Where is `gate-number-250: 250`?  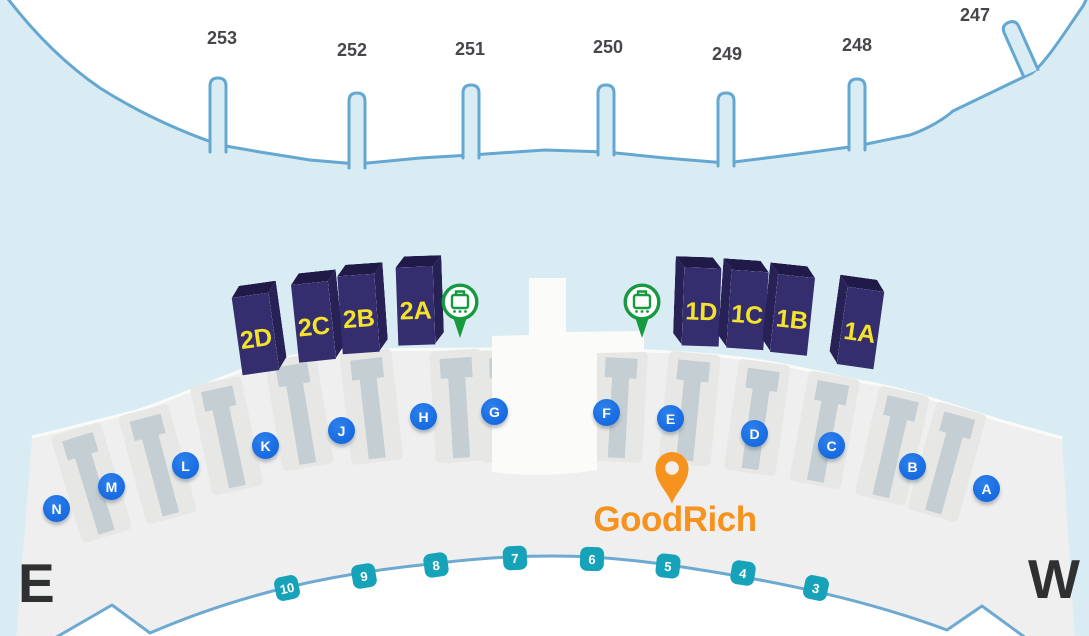
gate-number-250: 250 is located at coordinates (608, 47).